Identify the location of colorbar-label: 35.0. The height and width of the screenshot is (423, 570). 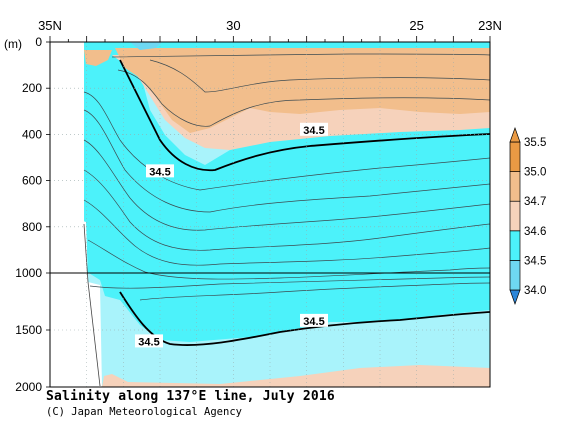
(535, 173).